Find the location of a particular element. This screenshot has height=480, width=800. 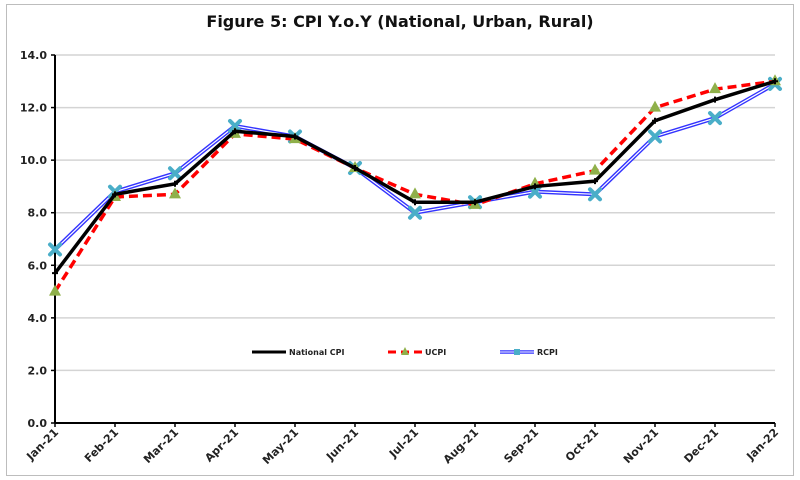

x-tick-label: Feb-21 is located at coordinates (101, 445).